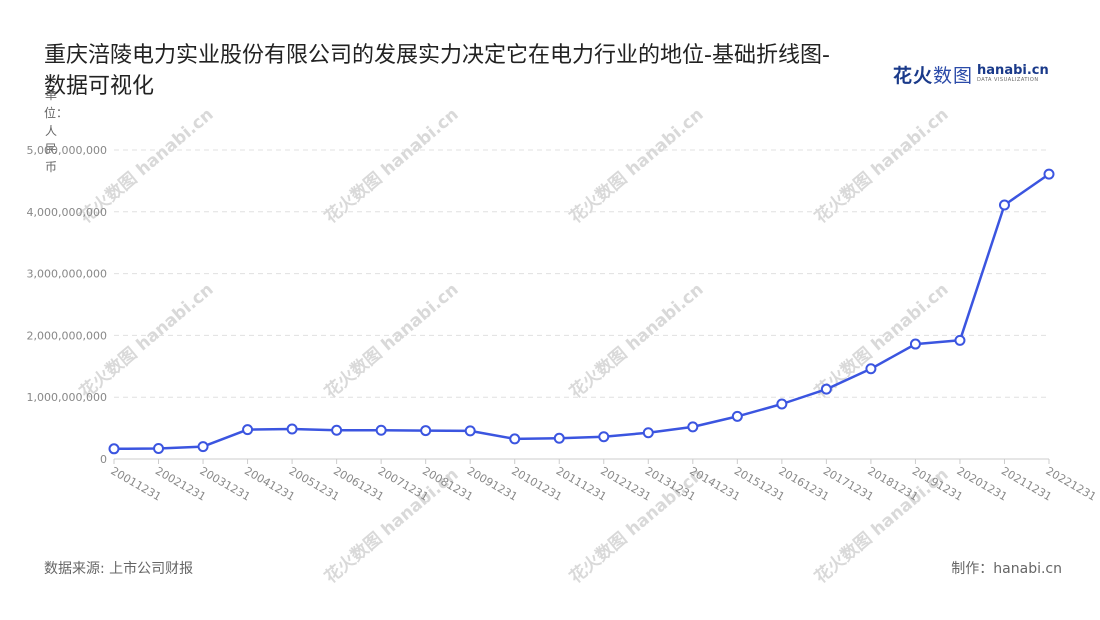 The height and width of the screenshot is (620, 1100). I want to click on brand-logo-sub: DATA VISUALIZATION, so click(1008, 80).